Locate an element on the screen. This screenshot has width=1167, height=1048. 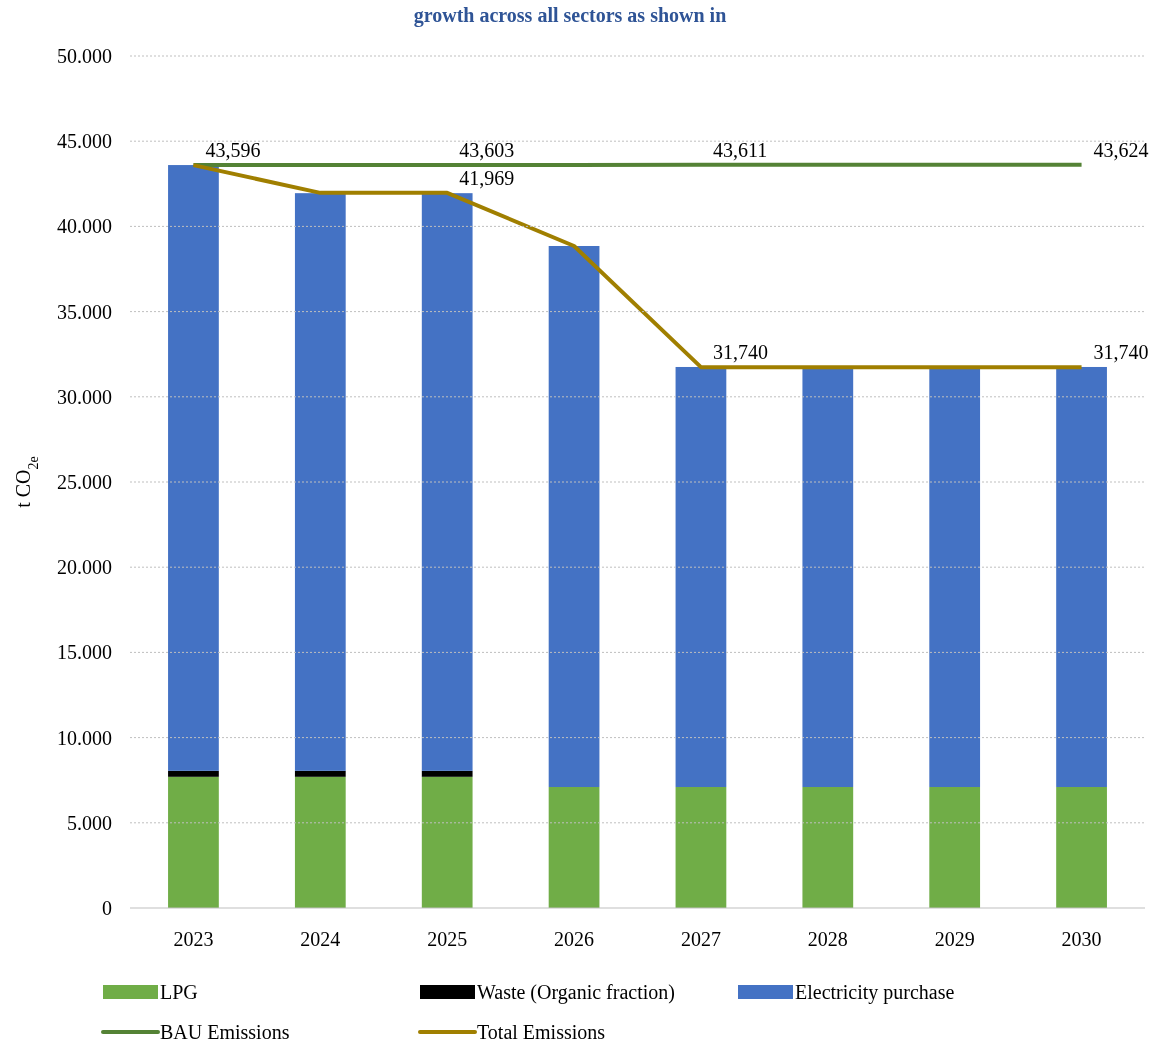
x-tick-label: 2027 is located at coordinates (700, 939).